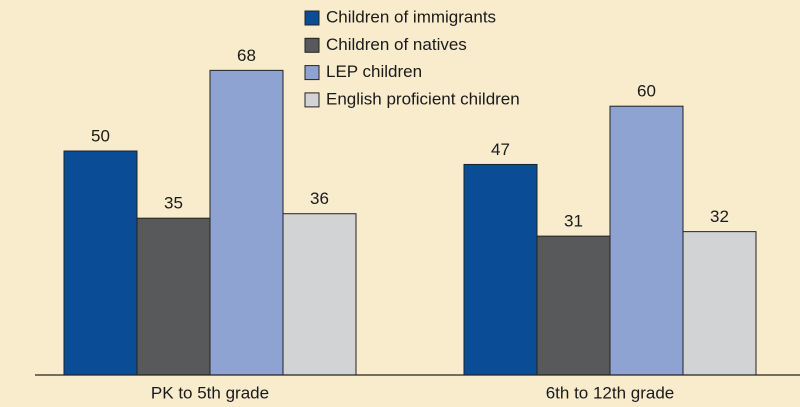  I want to click on value-label: 35, so click(173, 203).